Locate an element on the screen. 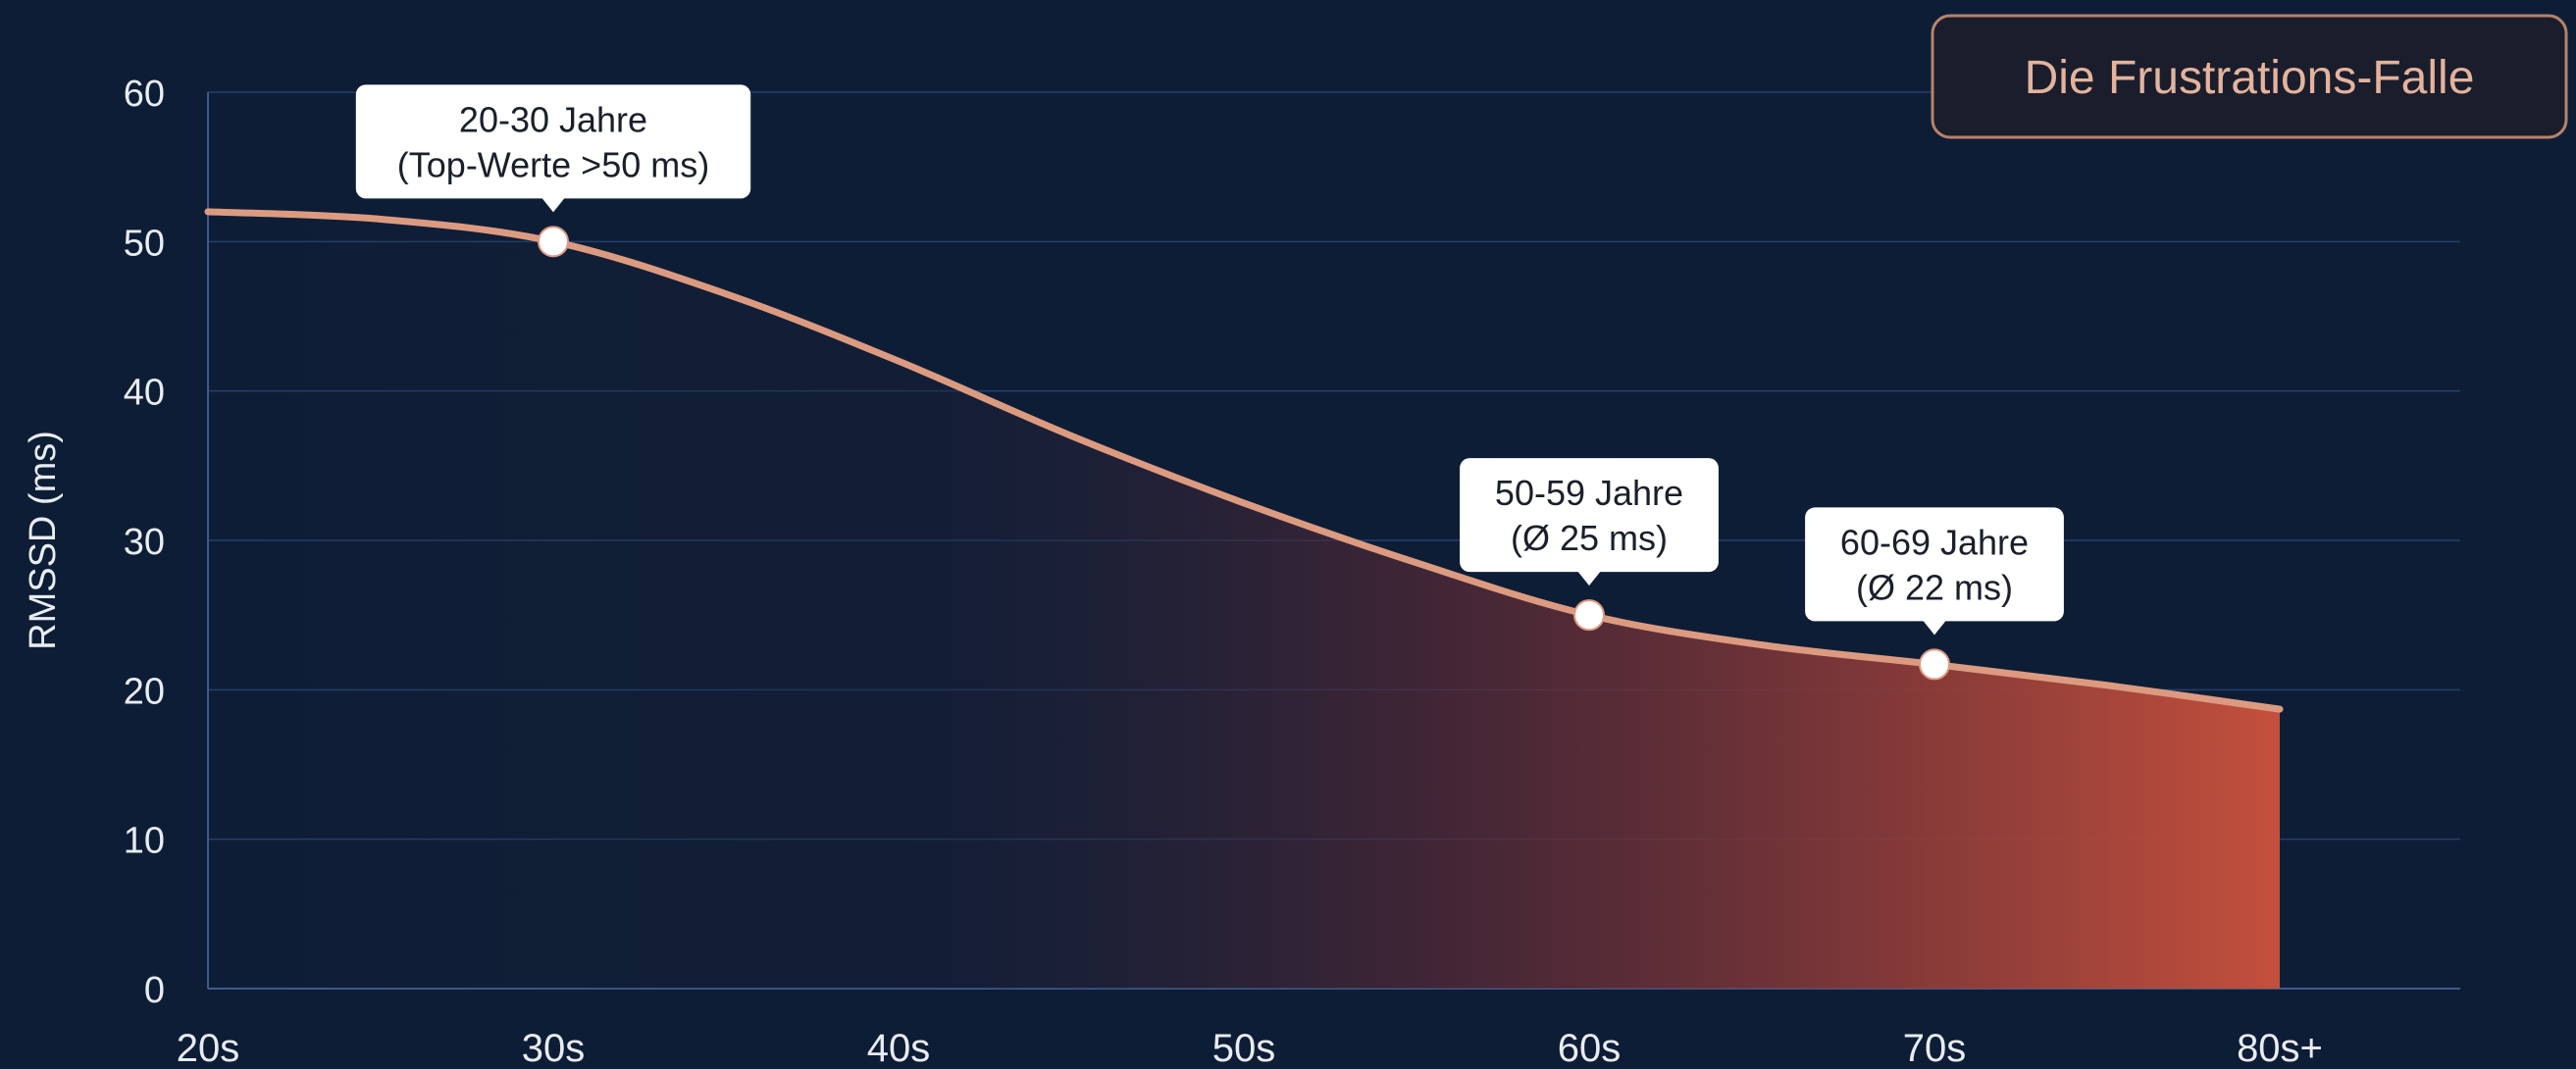 The width and height of the screenshot is (2576, 1069). x-tick-label: 80s+ is located at coordinates (2280, 1048).